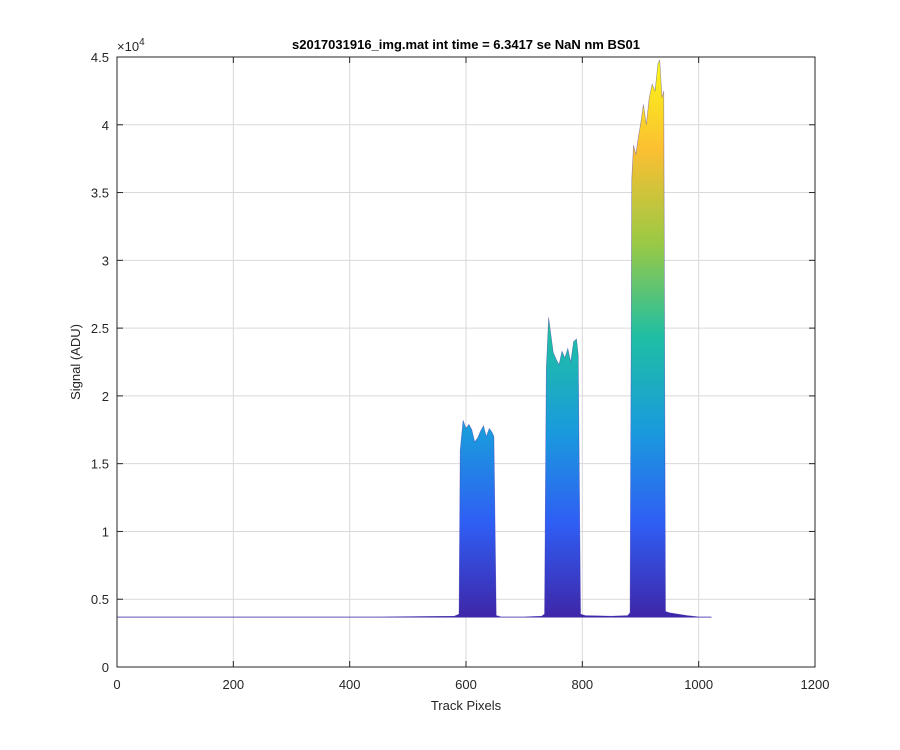 This screenshot has height=750, width=900. Describe the element at coordinates (100, 464) in the screenshot. I see `y-tick-label: 1.5` at that location.